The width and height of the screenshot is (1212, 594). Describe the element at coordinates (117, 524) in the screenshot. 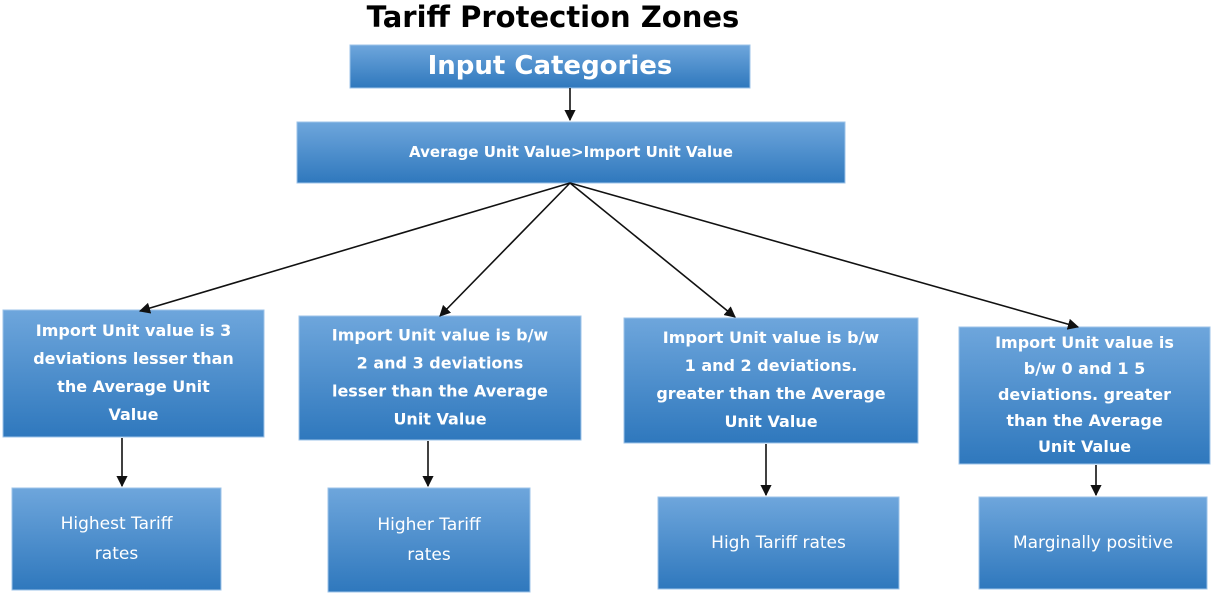

I see `node-label: Highest Tariff` at that location.